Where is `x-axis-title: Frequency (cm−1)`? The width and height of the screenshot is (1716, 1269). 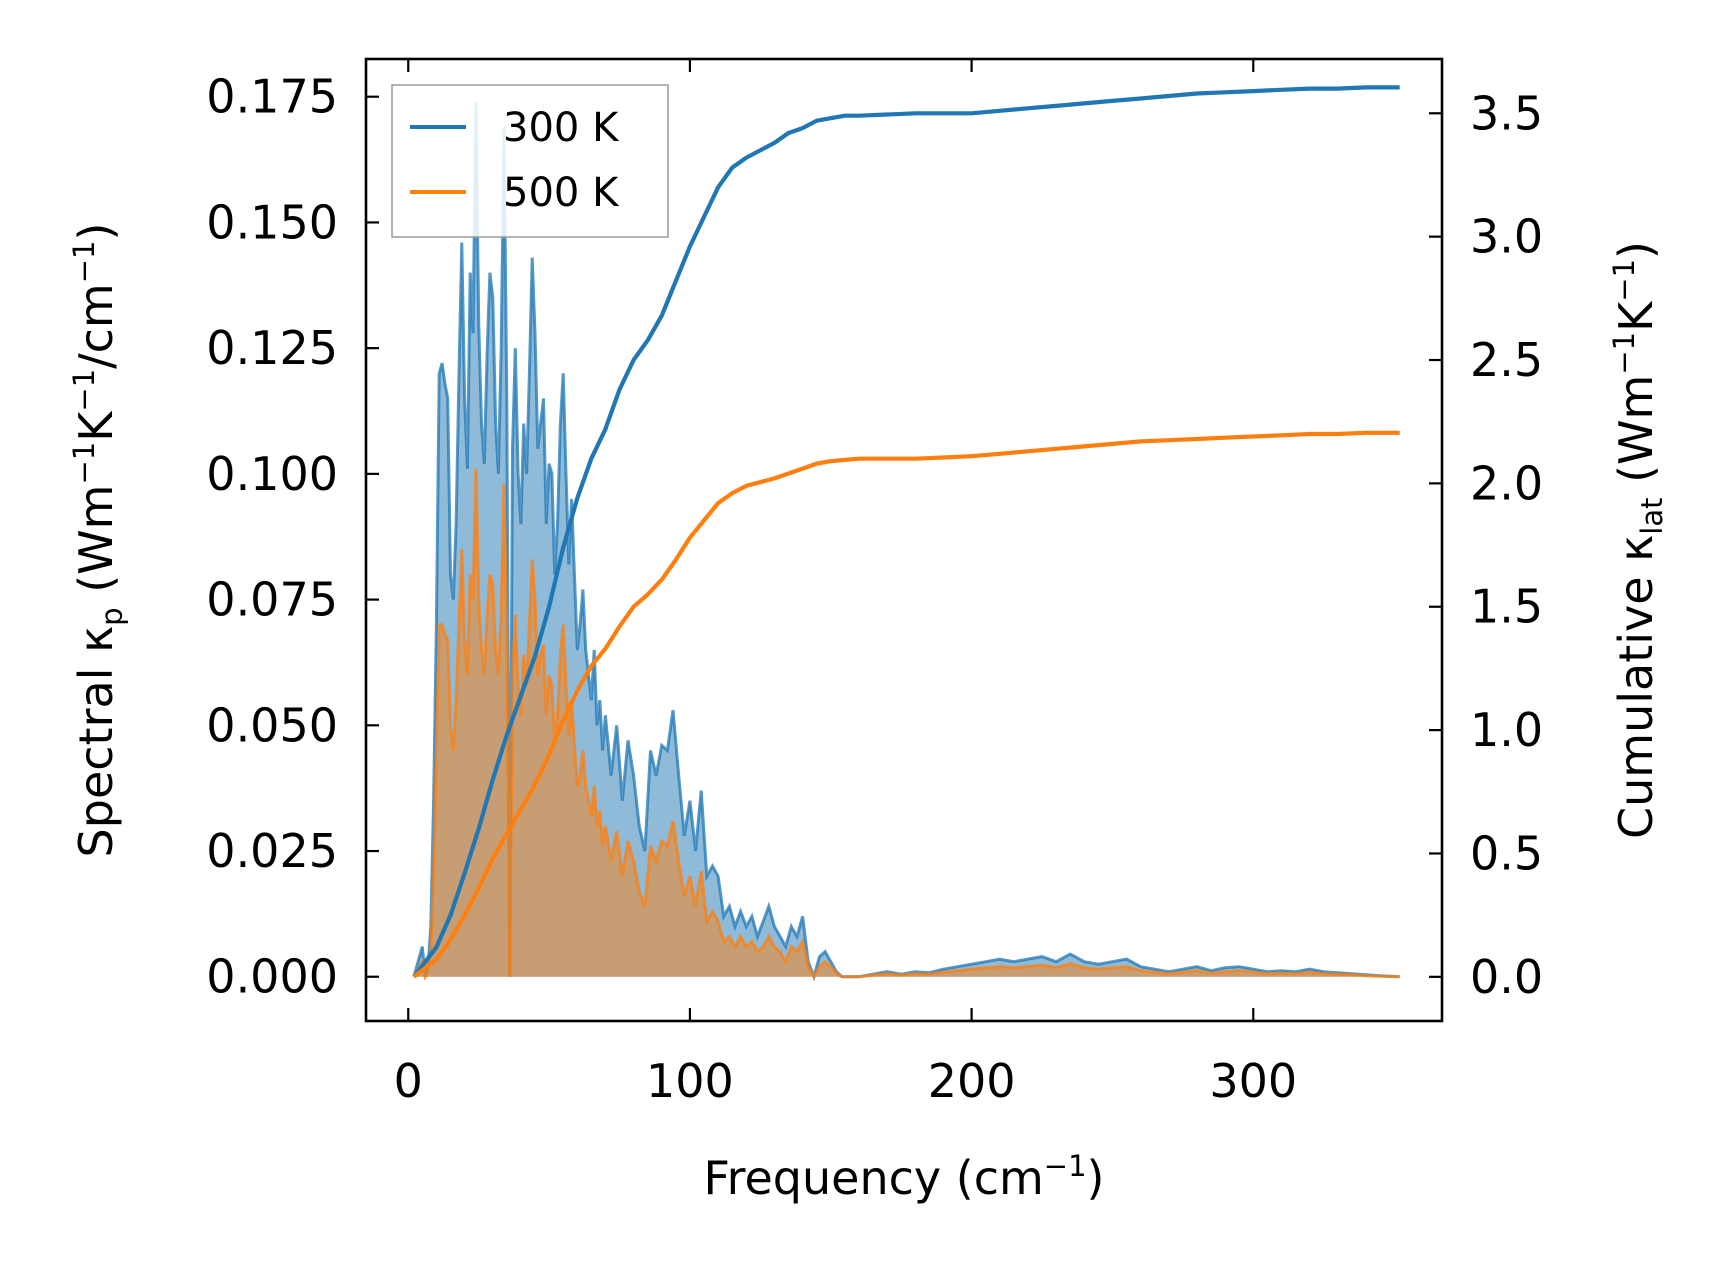 x-axis-title: Frequency (cm−1) is located at coordinates (903, 1177).